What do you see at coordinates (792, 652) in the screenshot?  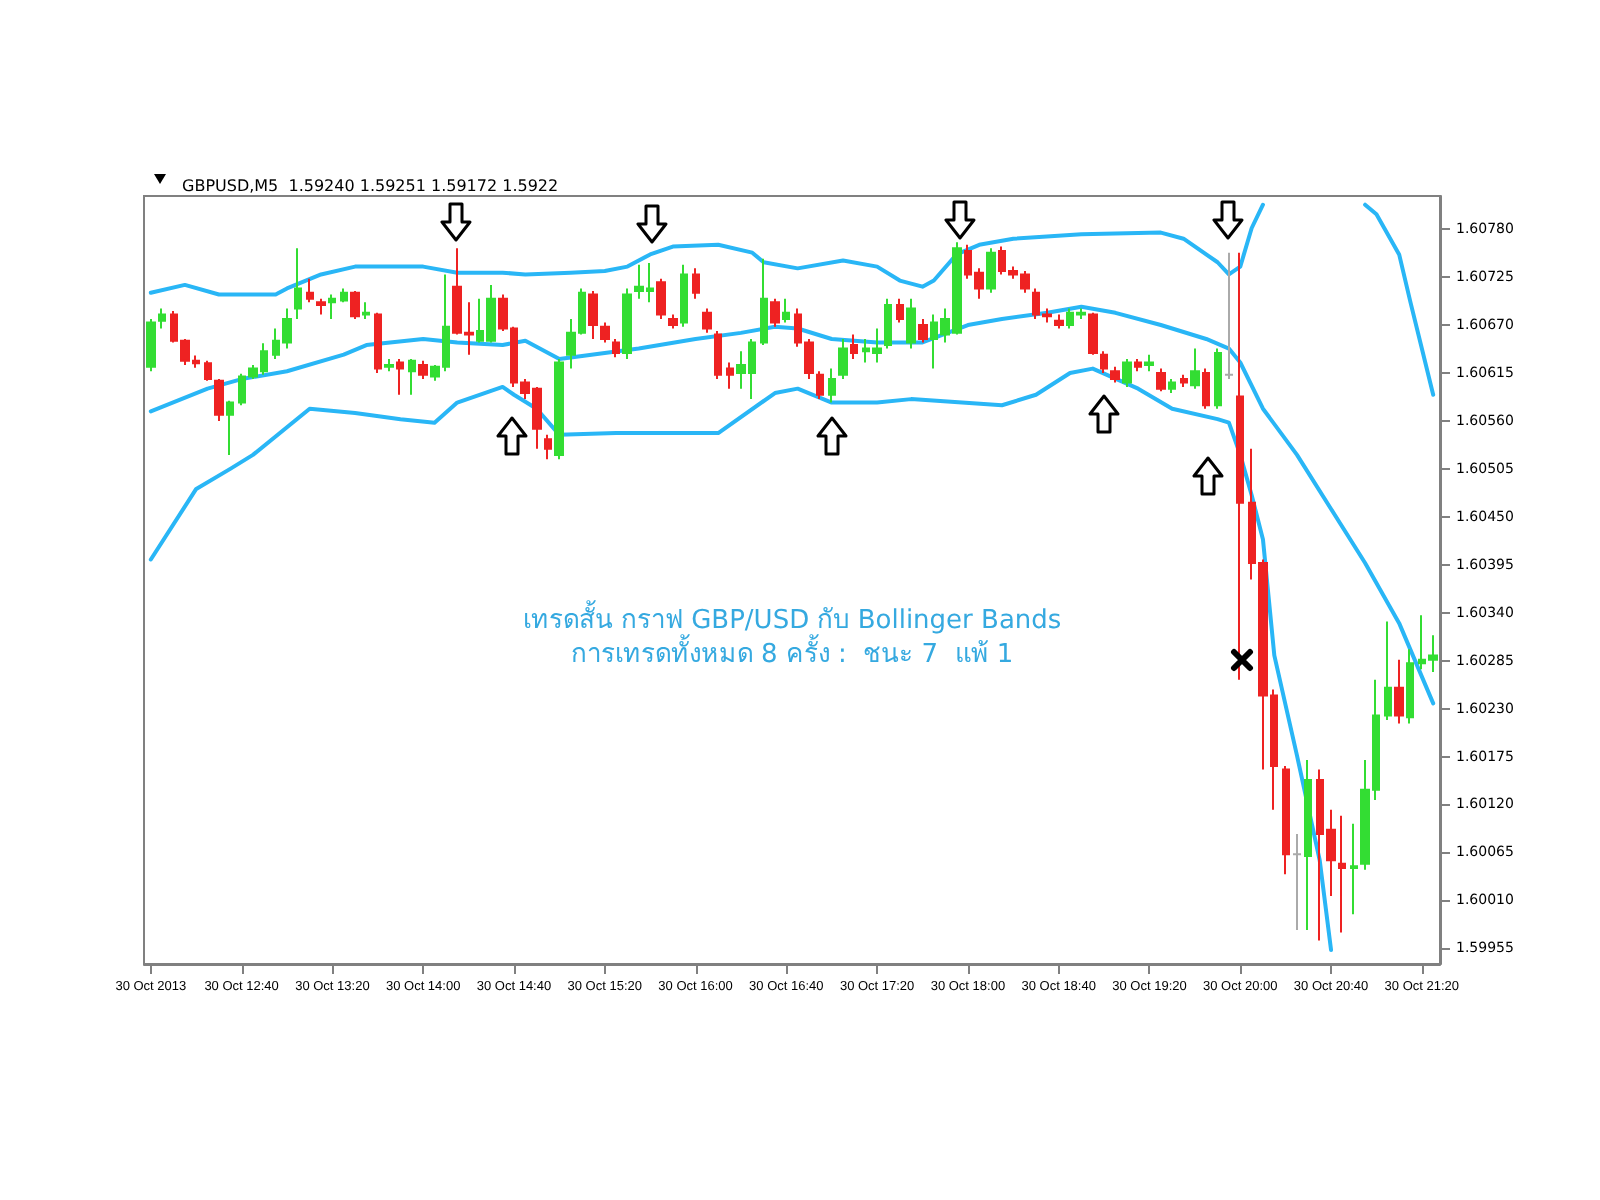 I see `annotation: การเทรดทั้งหมด 8 ครั้ง : ชนะ 7 แพ้ 1` at bounding box center [792, 652].